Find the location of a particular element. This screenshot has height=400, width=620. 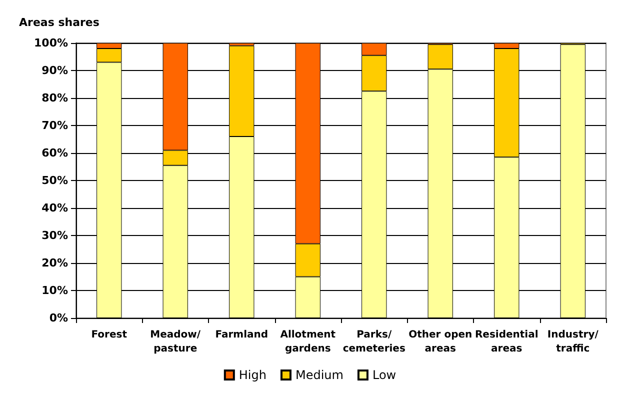

y-tick-label: 30% is located at coordinates (55, 235).